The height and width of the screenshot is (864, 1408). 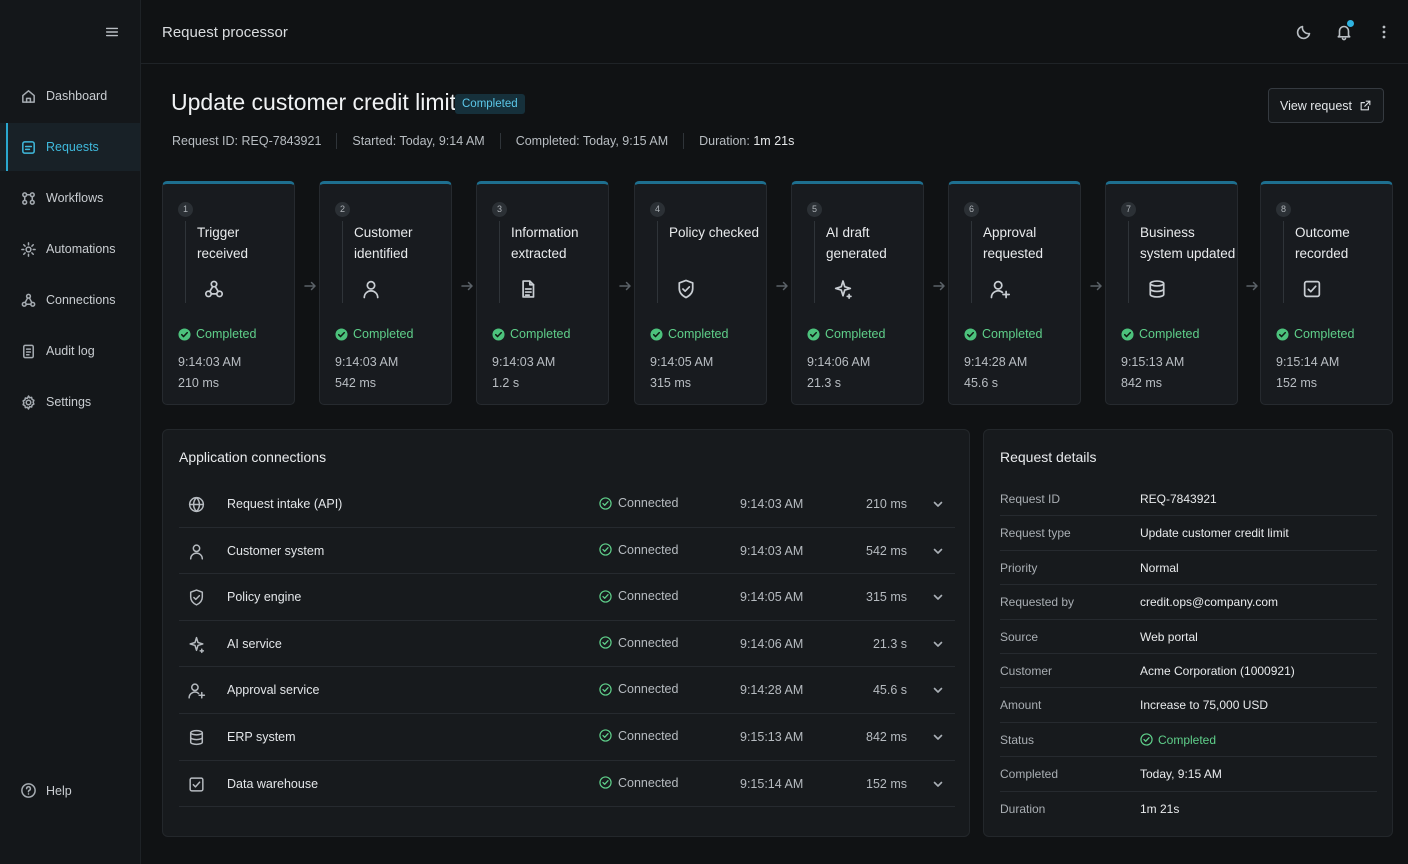 I want to click on connection-row: ERP system Connected 9:15:13 AM 842 ms, so click(x=567, y=737).